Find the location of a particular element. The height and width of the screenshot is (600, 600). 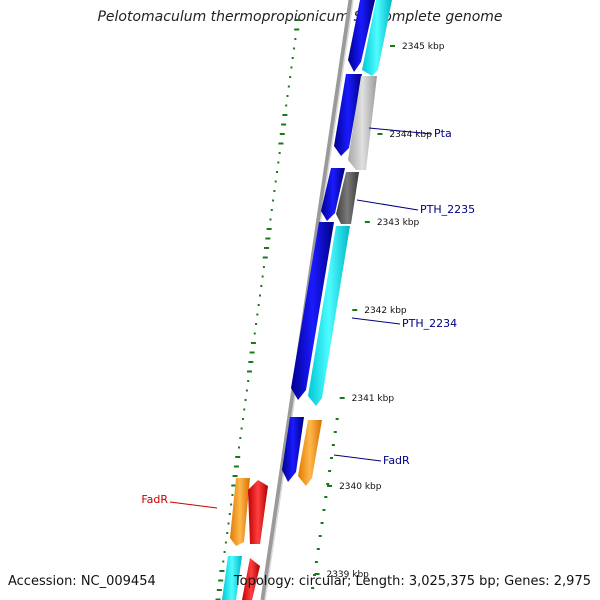

accession-text: Accession: NC_009454 is located at coordinates (82, 581).